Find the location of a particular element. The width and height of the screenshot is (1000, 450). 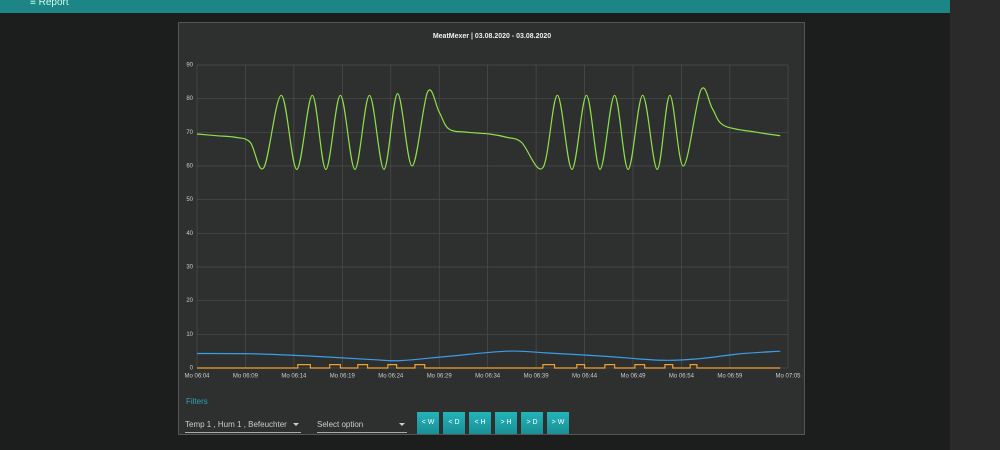

header-bar: ≡ Report is located at coordinates (475, 6).